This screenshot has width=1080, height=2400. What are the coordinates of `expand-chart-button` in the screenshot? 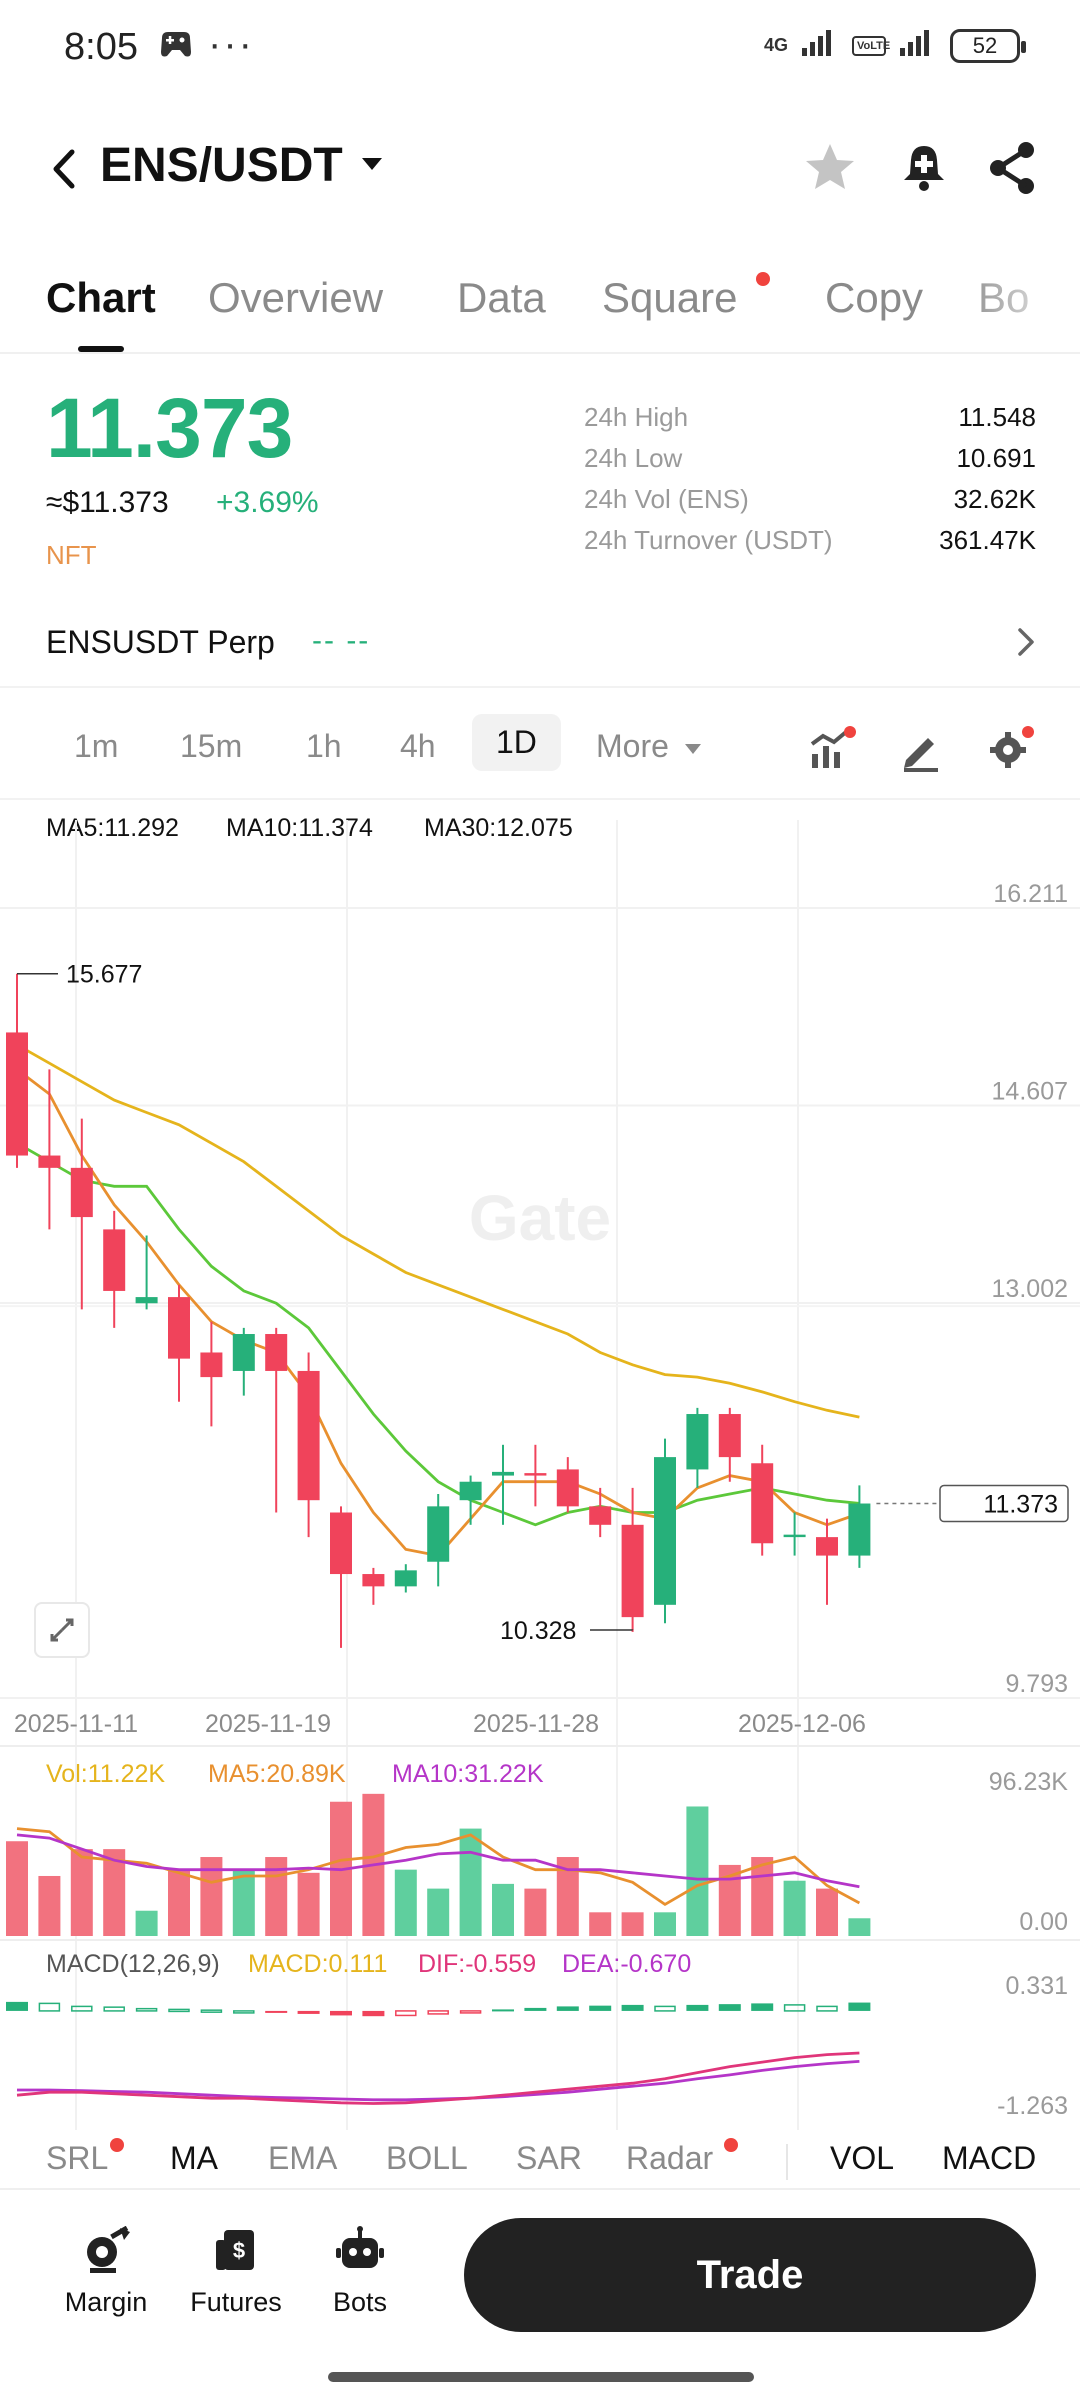 It's located at (62, 1630).